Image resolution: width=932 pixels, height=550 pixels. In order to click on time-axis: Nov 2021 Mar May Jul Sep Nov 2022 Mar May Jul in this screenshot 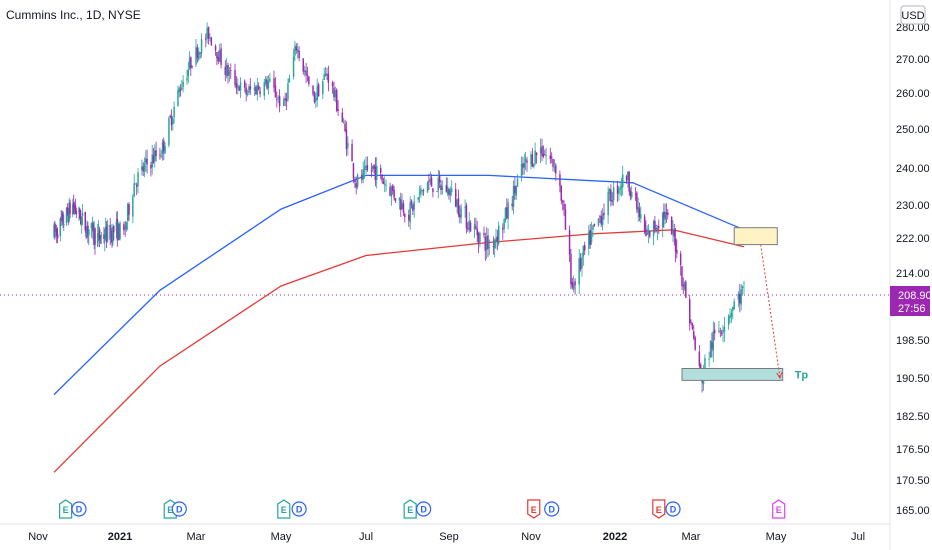, I will do `click(446, 537)`.